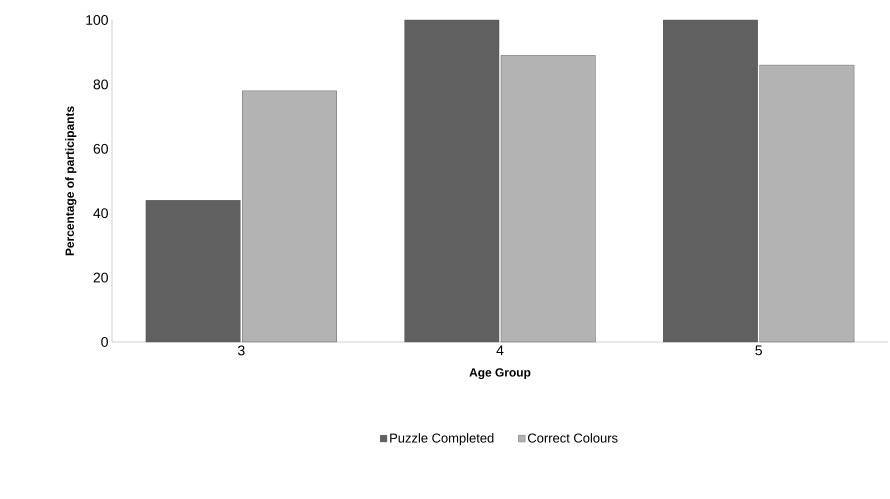 This screenshot has width=890, height=499. I want to click on y-tick-label: 40, so click(100, 213).